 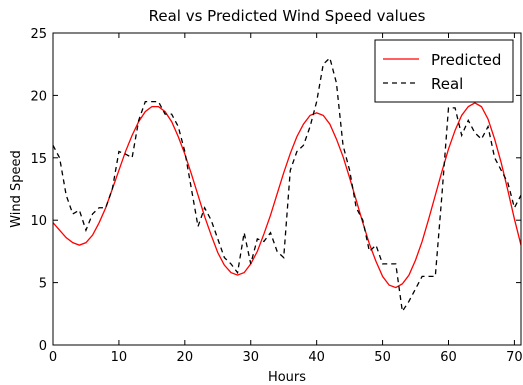 What do you see at coordinates (43, 346) in the screenshot?
I see `y-tick-label: 0` at bounding box center [43, 346].